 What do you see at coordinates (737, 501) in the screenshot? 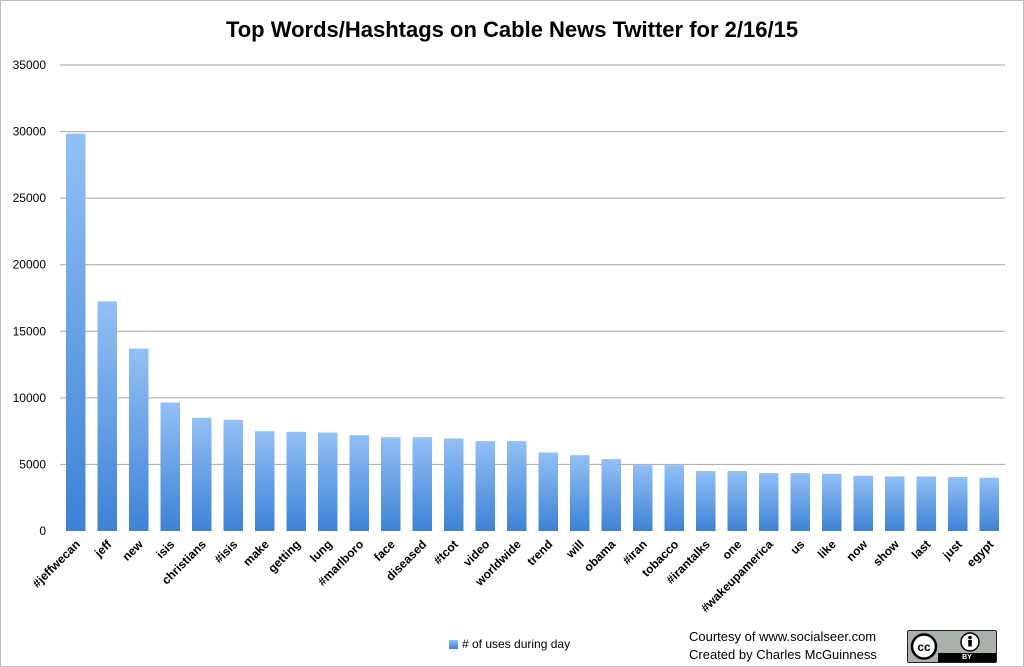
I see `bar-one` at bounding box center [737, 501].